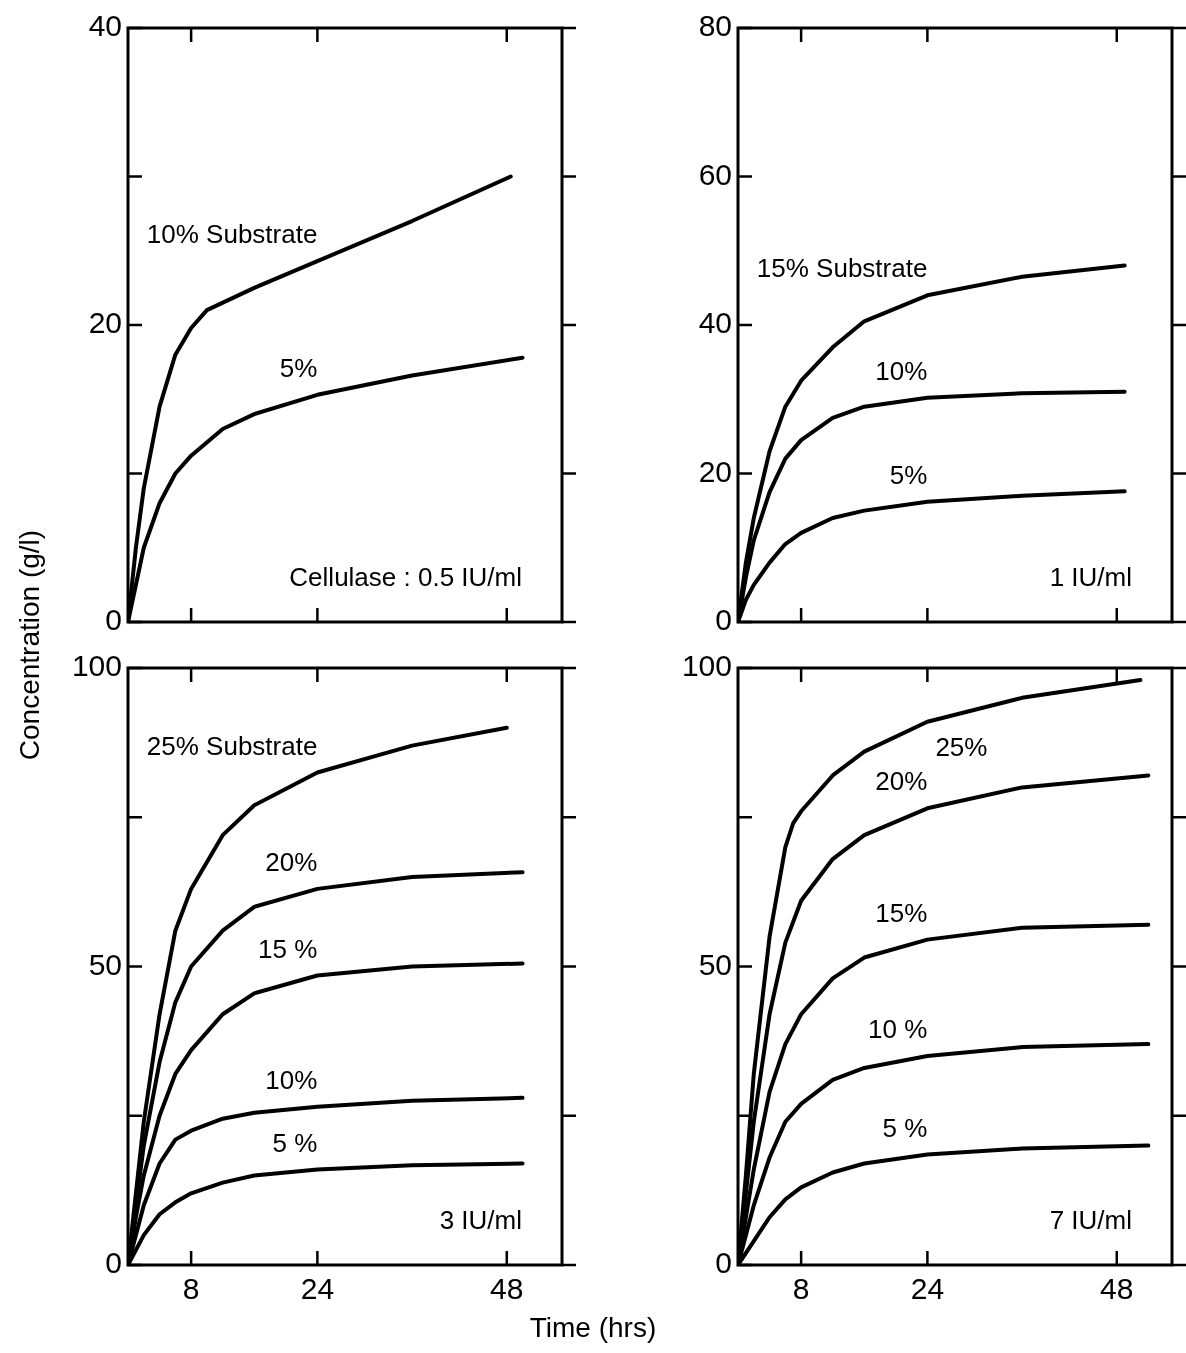 The width and height of the screenshot is (1186, 1353). What do you see at coordinates (1090, 577) in the screenshot?
I see `annotation: 1 IU/ml` at bounding box center [1090, 577].